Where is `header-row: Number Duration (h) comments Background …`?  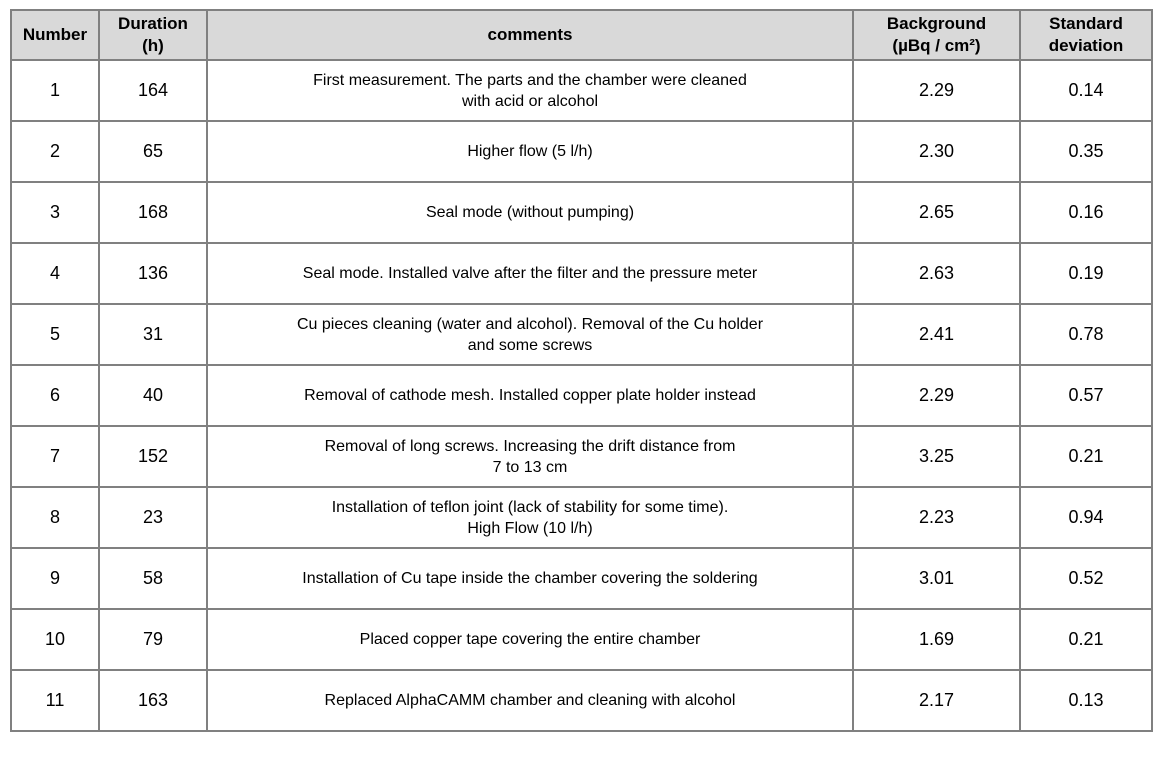
header-row: Number Duration (h) comments Background … is located at coordinates (581, 35).